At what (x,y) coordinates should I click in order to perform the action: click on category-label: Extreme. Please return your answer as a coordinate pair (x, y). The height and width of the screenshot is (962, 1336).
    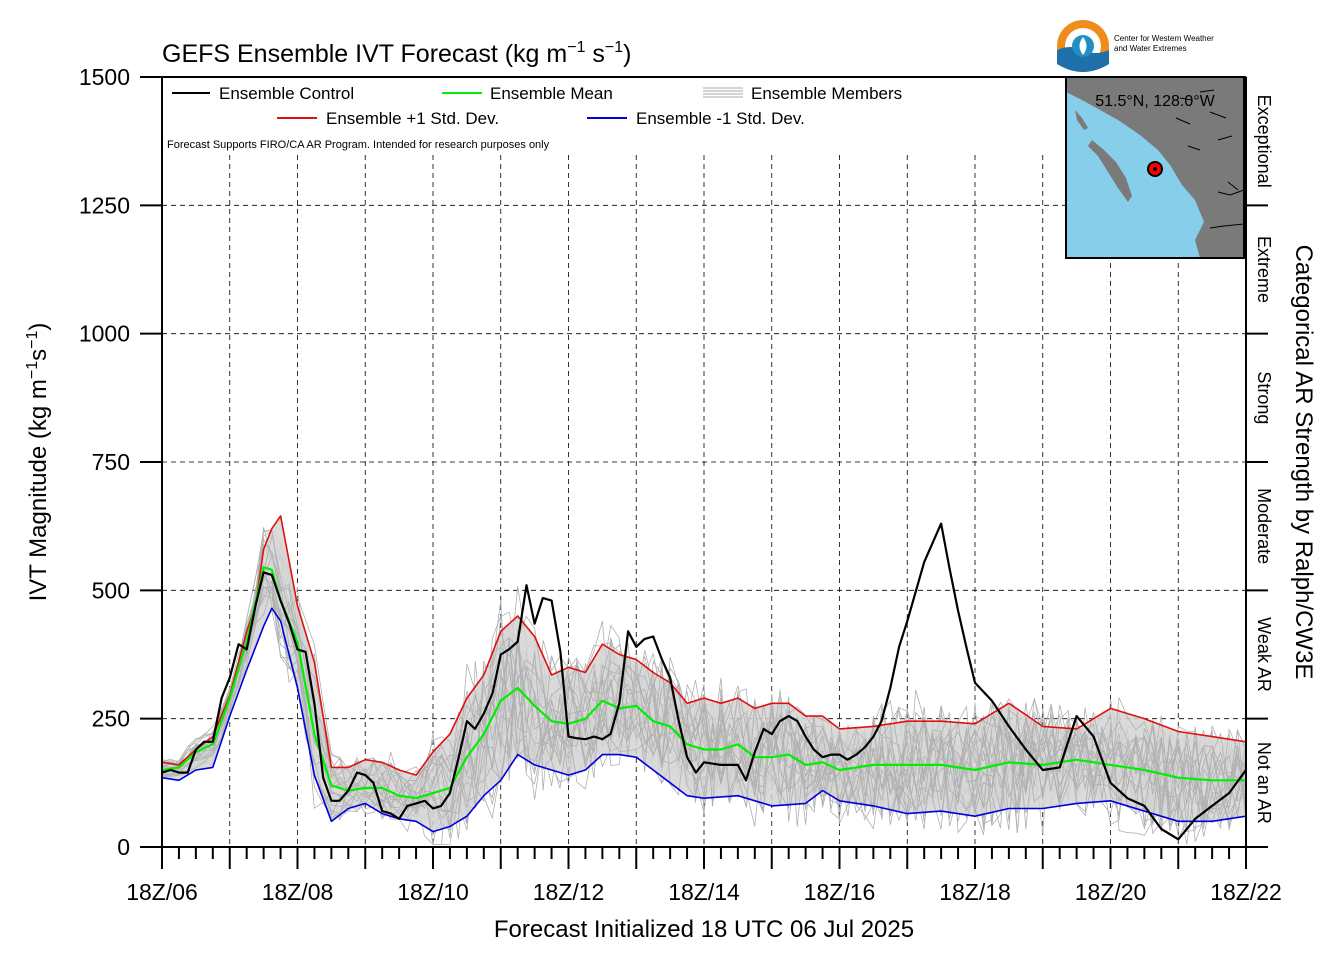
    Looking at the image, I should click on (1264, 269).